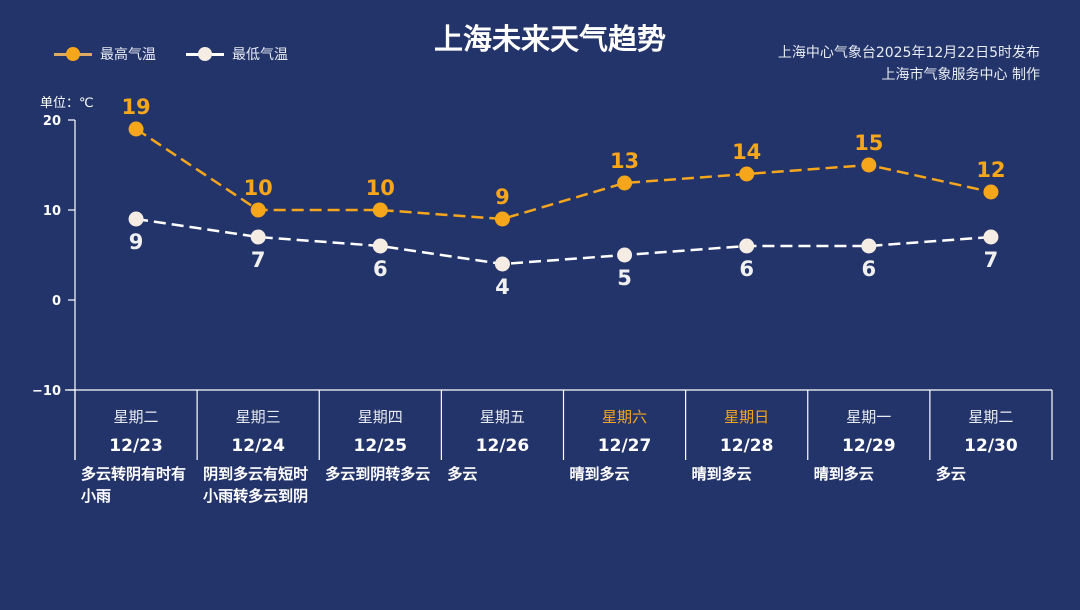 Image resolution: width=1080 pixels, height=610 pixels. What do you see at coordinates (128, 55) in the screenshot?
I see `legend-high-label: 最高气温` at bounding box center [128, 55].